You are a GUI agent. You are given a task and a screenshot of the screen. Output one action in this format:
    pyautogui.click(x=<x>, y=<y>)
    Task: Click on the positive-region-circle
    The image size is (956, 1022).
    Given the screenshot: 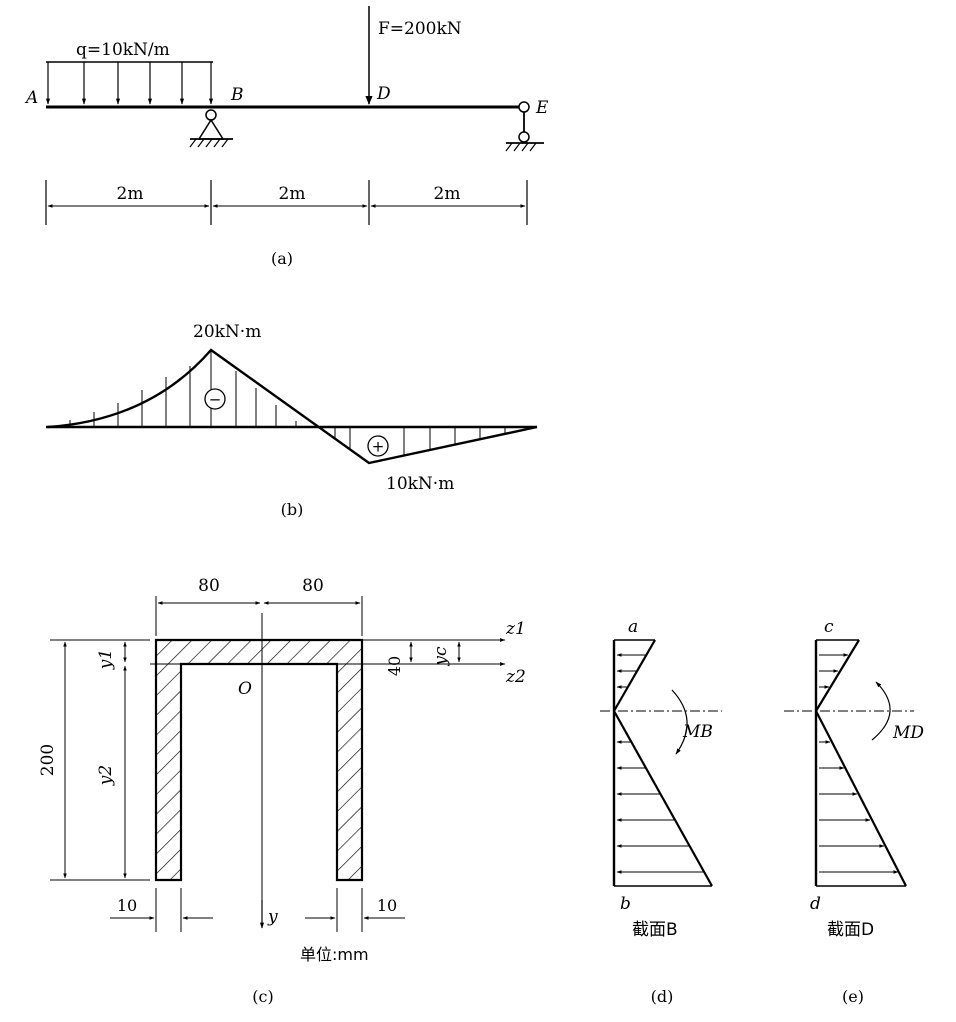 What is the action you would take?
    pyautogui.click(x=378, y=446)
    